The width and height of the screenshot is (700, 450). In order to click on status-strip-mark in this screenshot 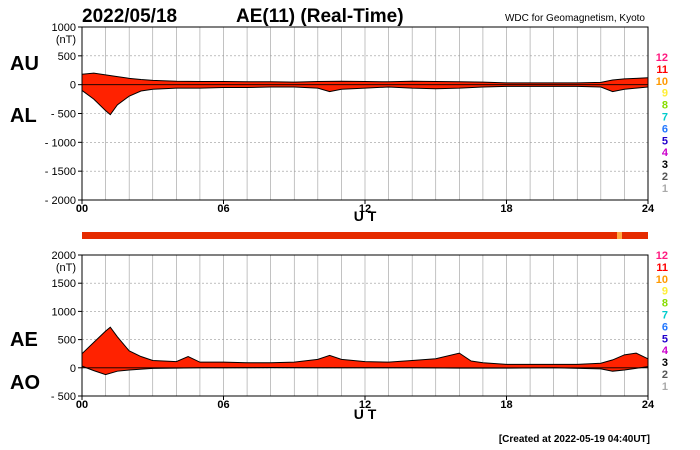, I will do `click(619, 235)`.